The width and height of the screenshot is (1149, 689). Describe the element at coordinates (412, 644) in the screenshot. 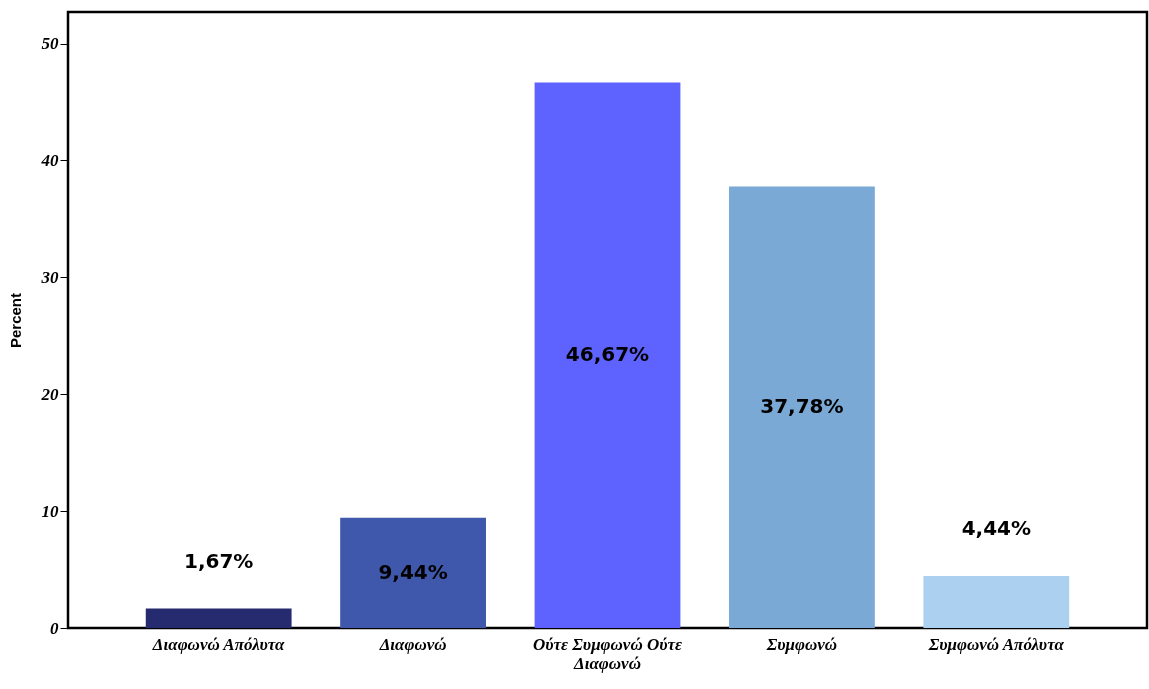

I see `x-tick-label: Διαφωνώ` at that location.